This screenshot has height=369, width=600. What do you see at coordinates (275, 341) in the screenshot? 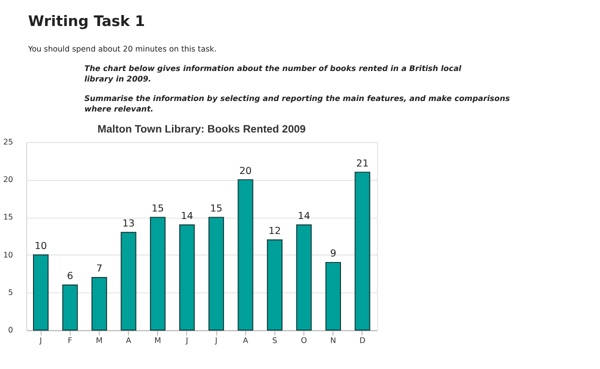
I see `x-tick-label: S` at bounding box center [275, 341].